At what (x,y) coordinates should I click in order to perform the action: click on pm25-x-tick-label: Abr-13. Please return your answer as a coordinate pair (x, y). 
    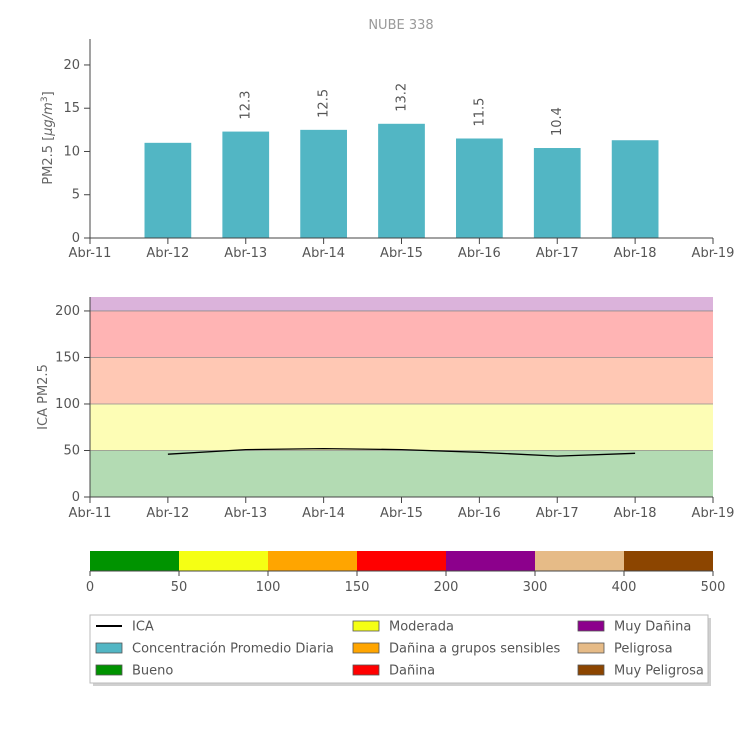
    Looking at the image, I should click on (245, 253).